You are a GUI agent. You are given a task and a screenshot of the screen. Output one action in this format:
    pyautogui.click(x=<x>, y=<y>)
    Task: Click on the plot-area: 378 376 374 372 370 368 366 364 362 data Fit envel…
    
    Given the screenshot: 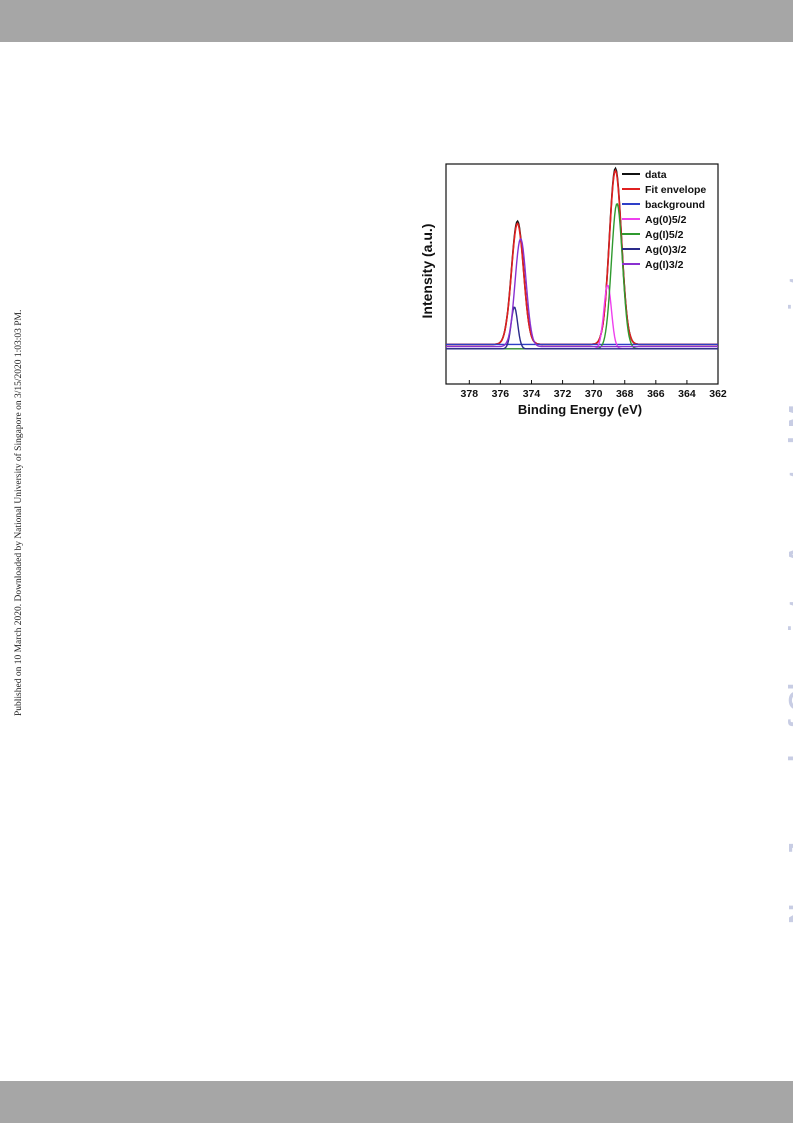 What is the action you would take?
    pyautogui.click(x=586, y=281)
    